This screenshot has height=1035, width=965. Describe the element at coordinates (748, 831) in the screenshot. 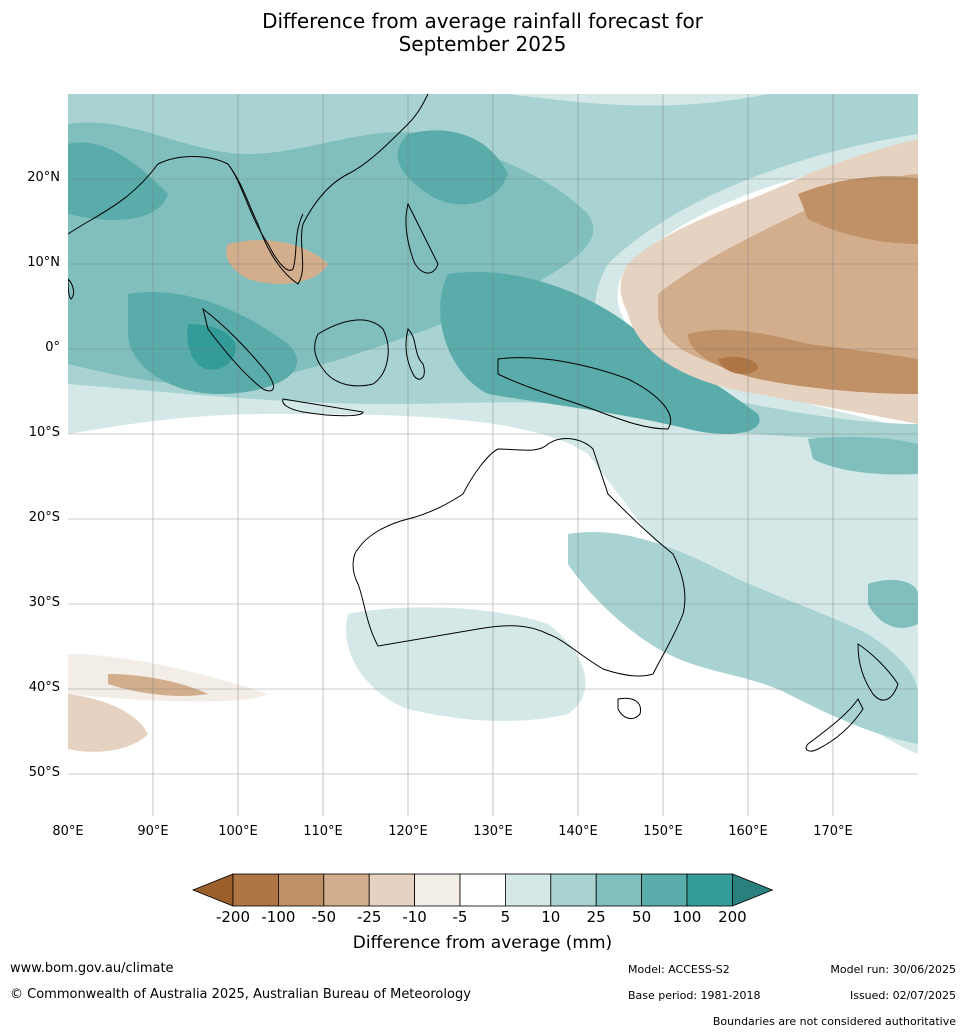

I see `lon-label-160e: 160°E` at that location.